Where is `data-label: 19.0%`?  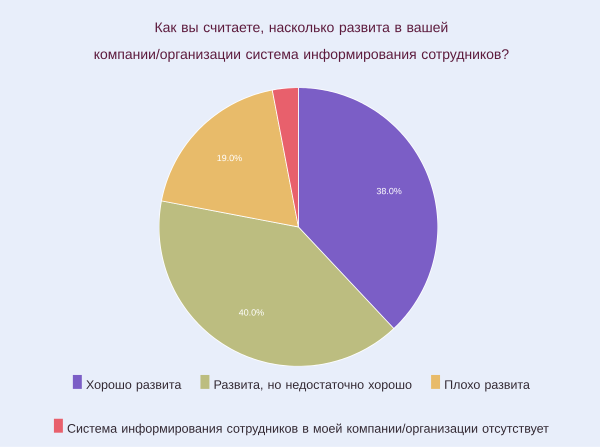
data-label: 19.0% is located at coordinates (229, 158).